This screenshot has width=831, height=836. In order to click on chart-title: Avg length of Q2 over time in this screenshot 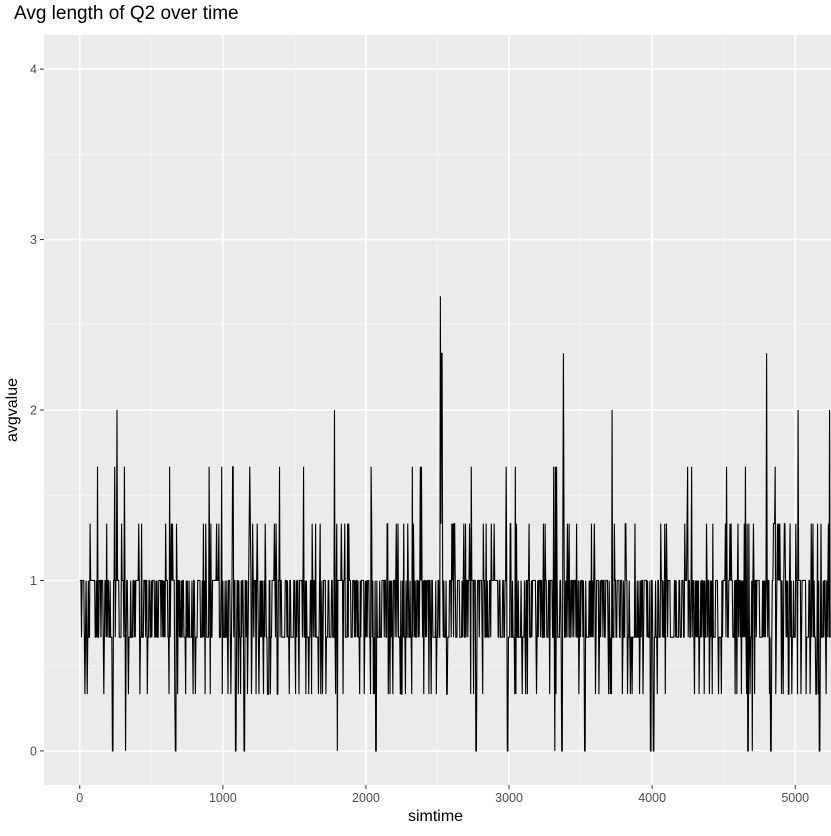, I will do `click(126, 13)`.